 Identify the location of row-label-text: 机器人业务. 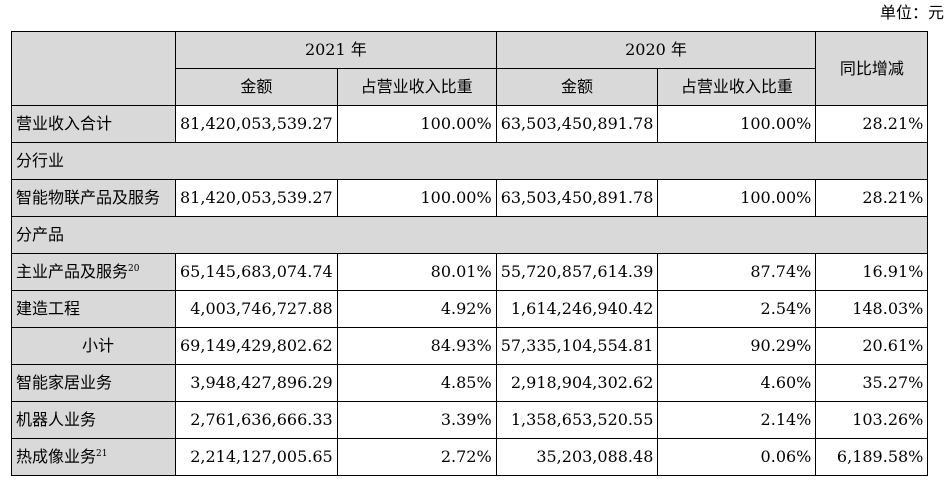
(56, 419).